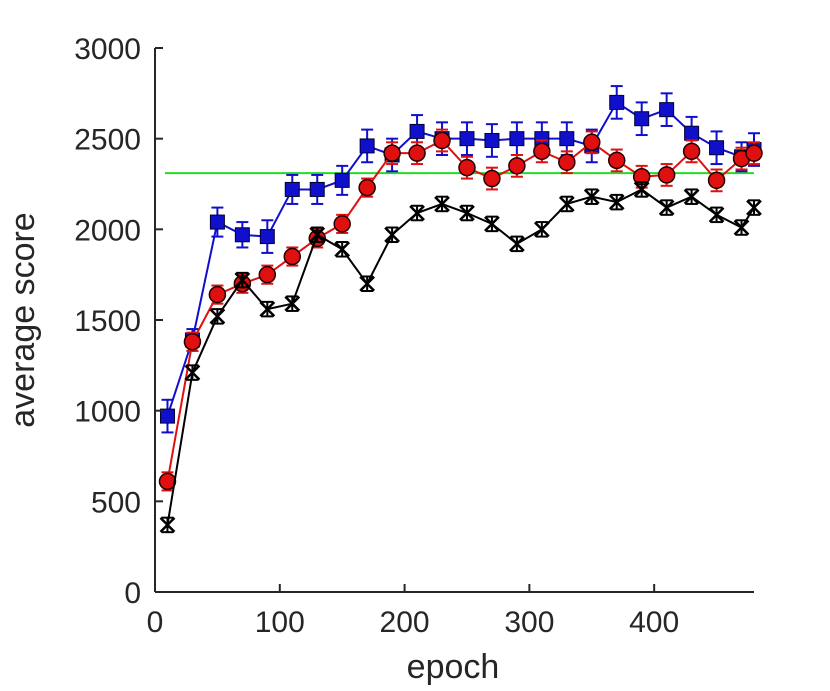  What do you see at coordinates (107, 140) in the screenshot?
I see `y-tick-label: 2500` at bounding box center [107, 140].